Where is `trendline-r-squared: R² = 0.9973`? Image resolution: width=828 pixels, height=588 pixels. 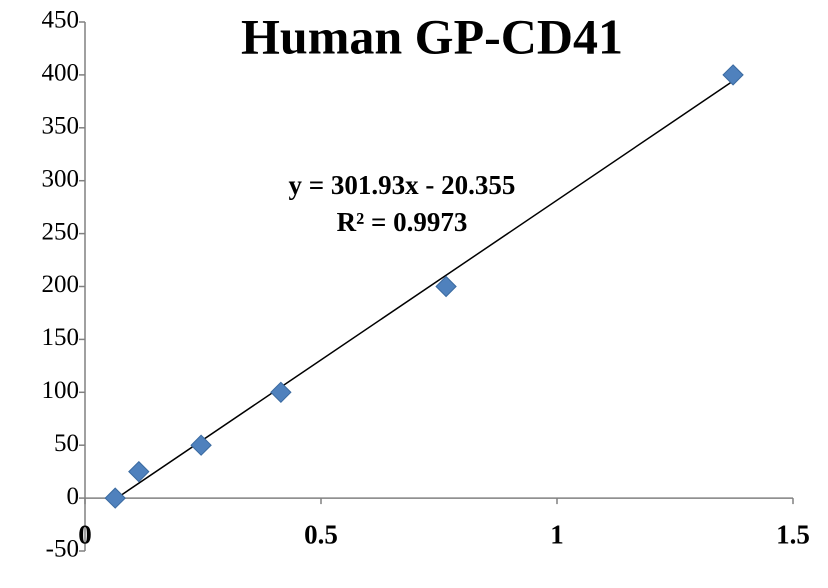
trendline-r-squared: R² = 0.9973 is located at coordinates (402, 222).